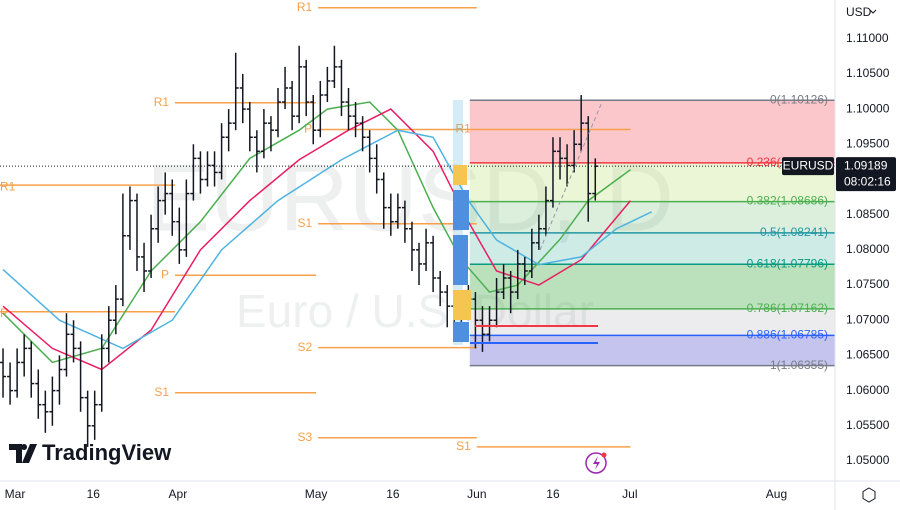 The width and height of the screenshot is (900, 510). Describe the element at coordinates (794, 232) in the screenshot. I see `fib-label: 0.5(1.08241)` at that location.